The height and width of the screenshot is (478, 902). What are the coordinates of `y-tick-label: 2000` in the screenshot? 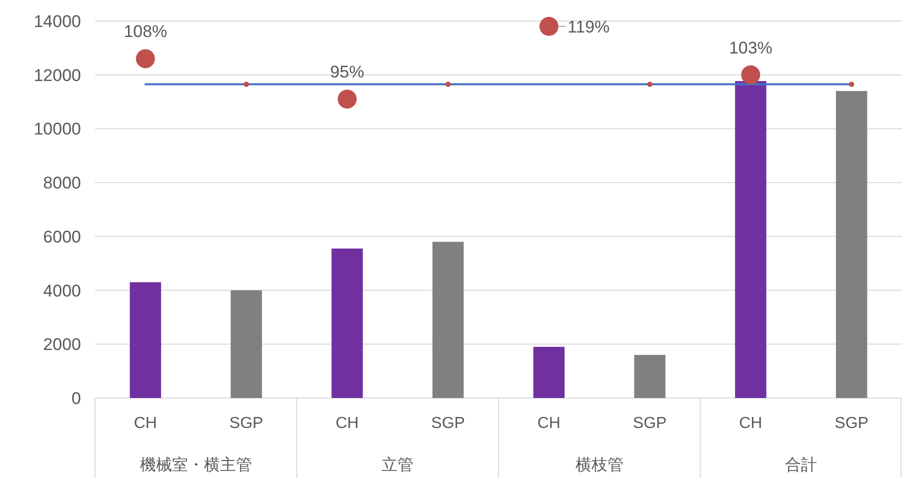 It's located at (62, 344).